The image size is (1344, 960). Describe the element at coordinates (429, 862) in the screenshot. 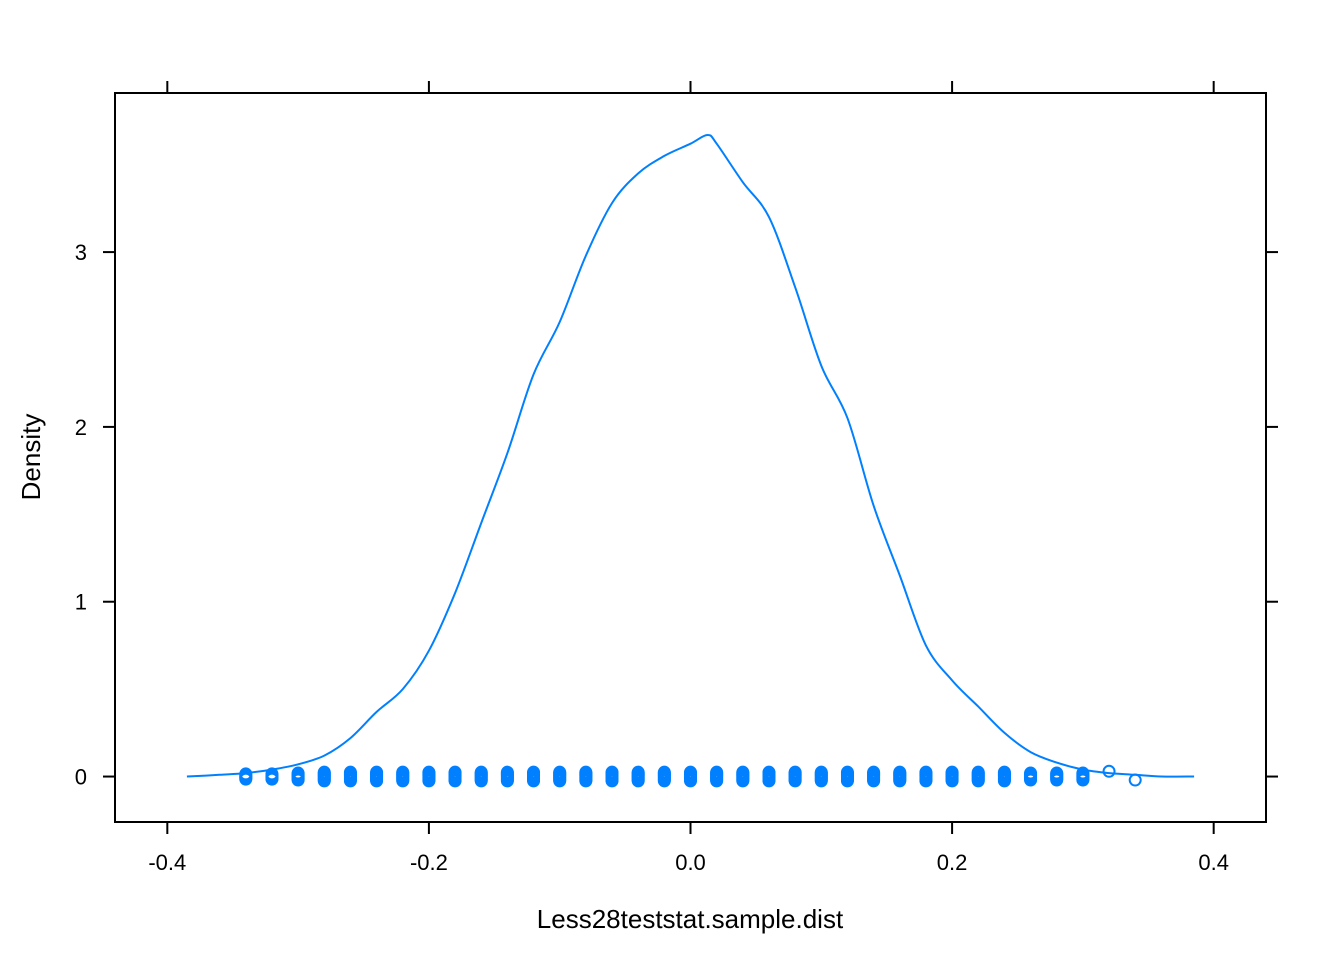

I see `x-tick-label: -0.2` at that location.